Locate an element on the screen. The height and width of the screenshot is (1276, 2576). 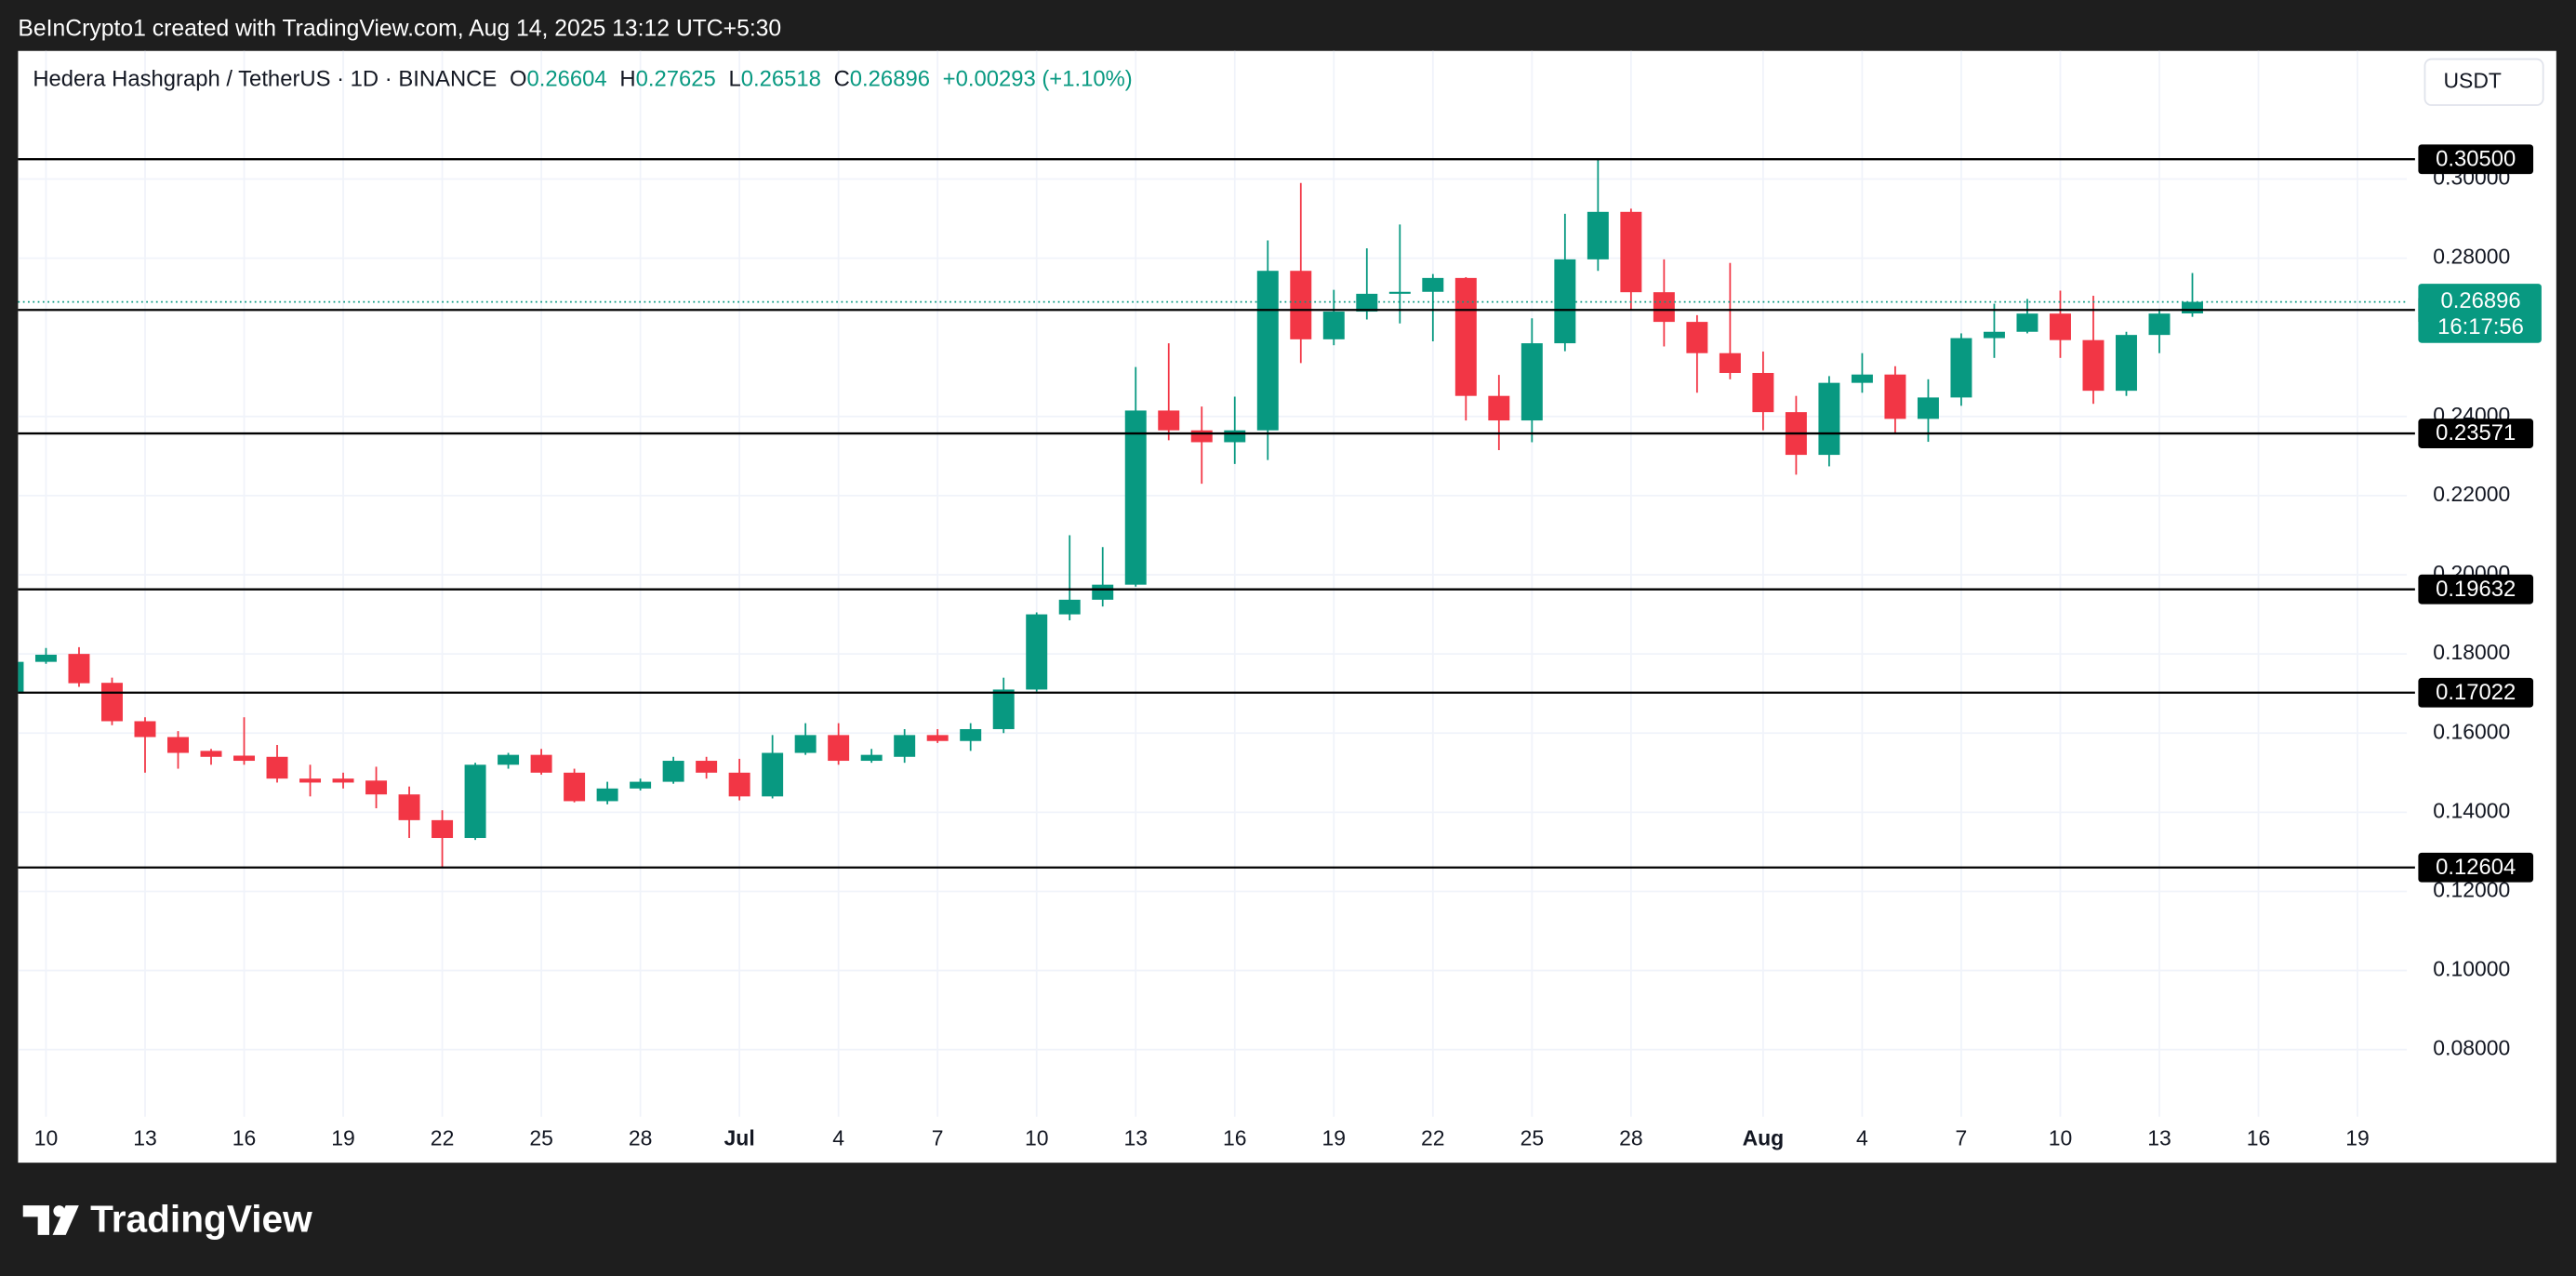
level-label: 0.23571 is located at coordinates (2476, 432).